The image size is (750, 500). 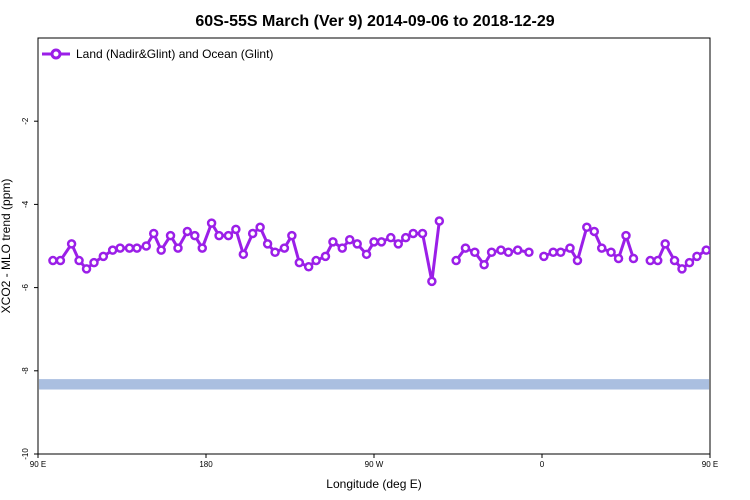 What do you see at coordinates (542, 464) in the screenshot?
I see `x-tick-label: 0` at bounding box center [542, 464].